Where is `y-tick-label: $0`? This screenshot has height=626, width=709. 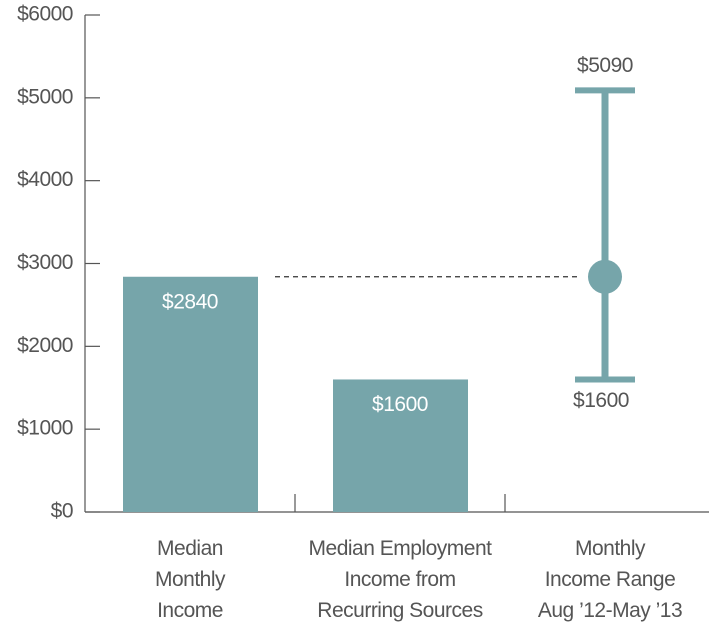
y-tick-label: $0 is located at coordinates (62, 511).